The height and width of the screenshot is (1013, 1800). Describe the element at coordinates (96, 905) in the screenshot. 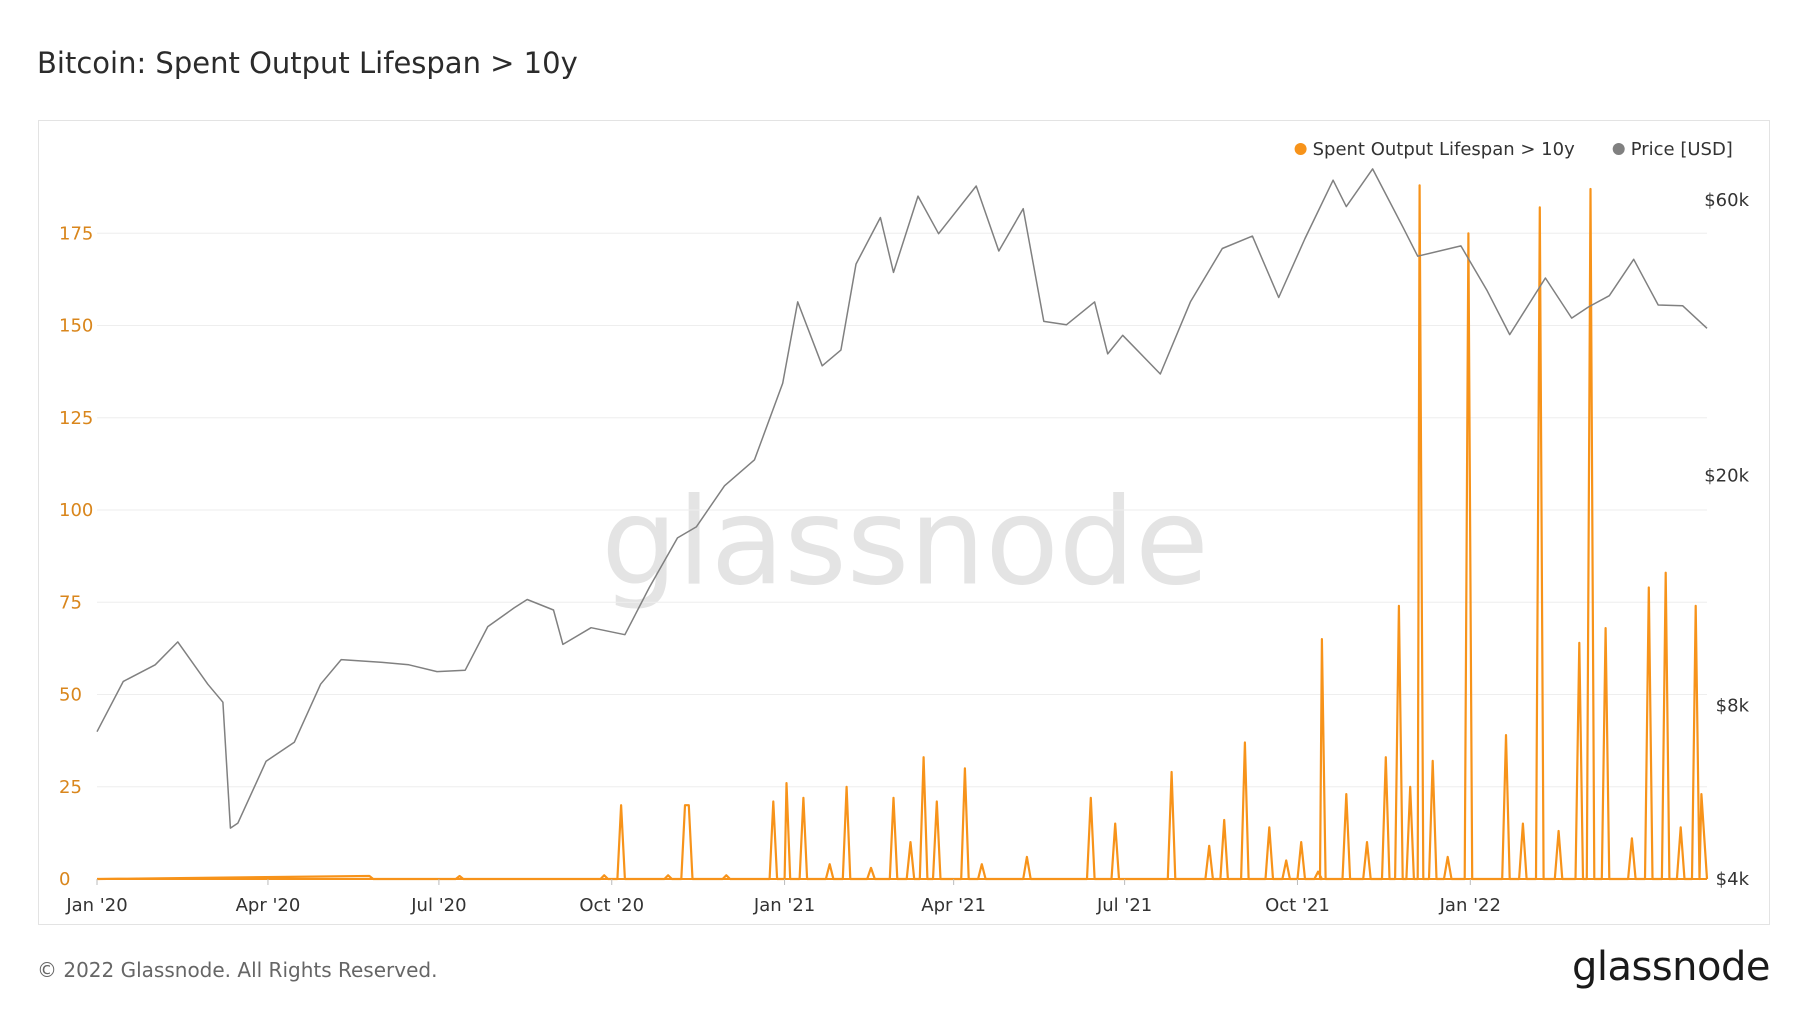

I see `x-axis-tick-label: Jan '20` at that location.